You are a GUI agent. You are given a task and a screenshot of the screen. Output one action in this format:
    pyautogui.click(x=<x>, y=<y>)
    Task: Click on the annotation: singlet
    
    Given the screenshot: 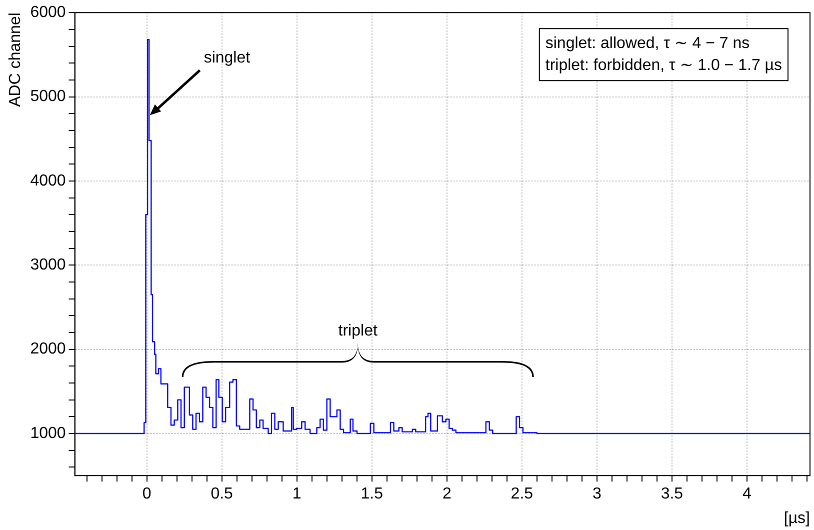 What is the action you would take?
    pyautogui.click(x=227, y=58)
    